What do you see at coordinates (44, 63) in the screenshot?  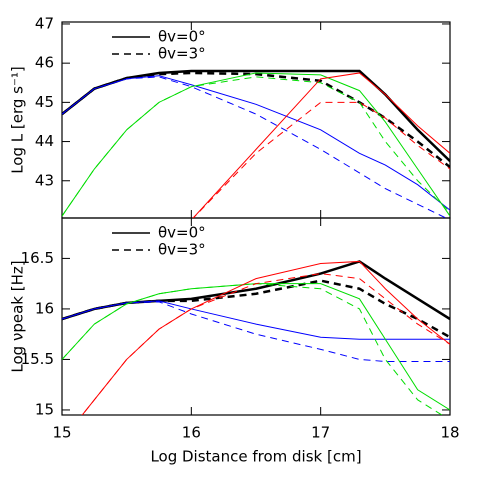 I see `y-tick-label: 46` at bounding box center [44, 63].